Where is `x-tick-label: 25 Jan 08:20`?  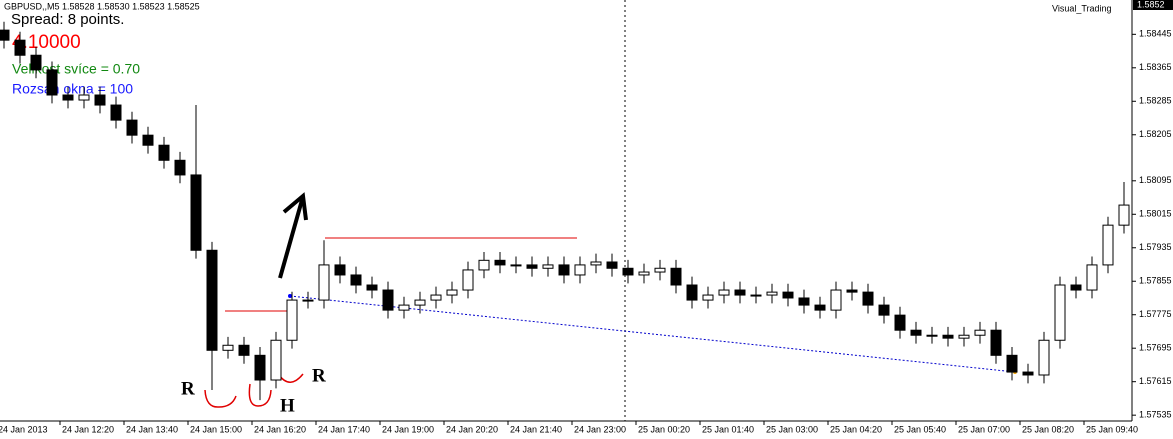 x-tick-label: 25 Jan 08:20 is located at coordinates (1048, 429).